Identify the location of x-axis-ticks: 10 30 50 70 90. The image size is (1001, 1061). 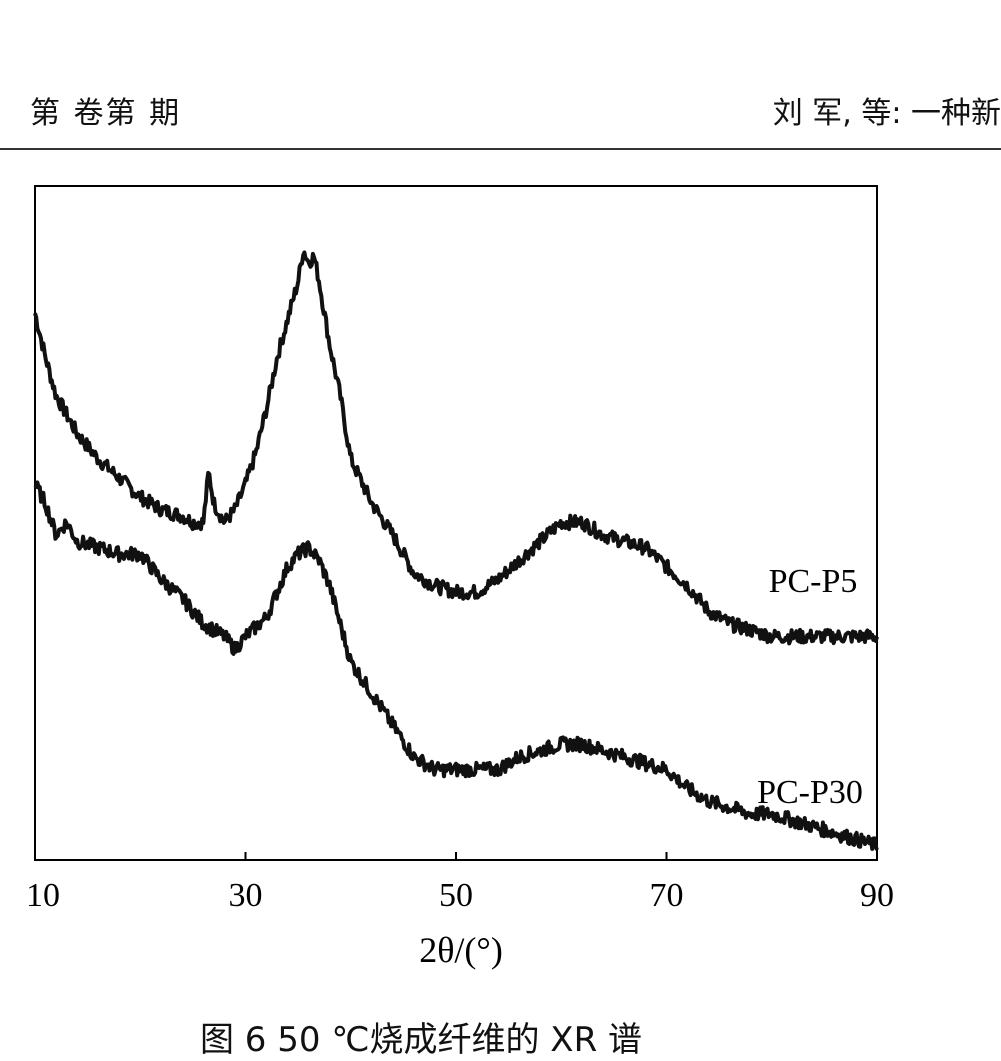
(460, 883).